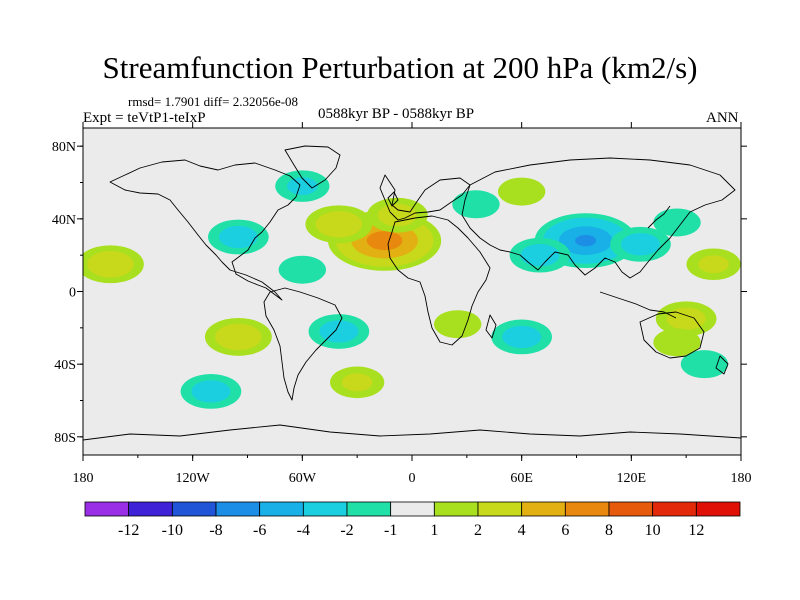 The height and width of the screenshot is (600, 800). I want to click on colorbar-label: -12, so click(128, 530).